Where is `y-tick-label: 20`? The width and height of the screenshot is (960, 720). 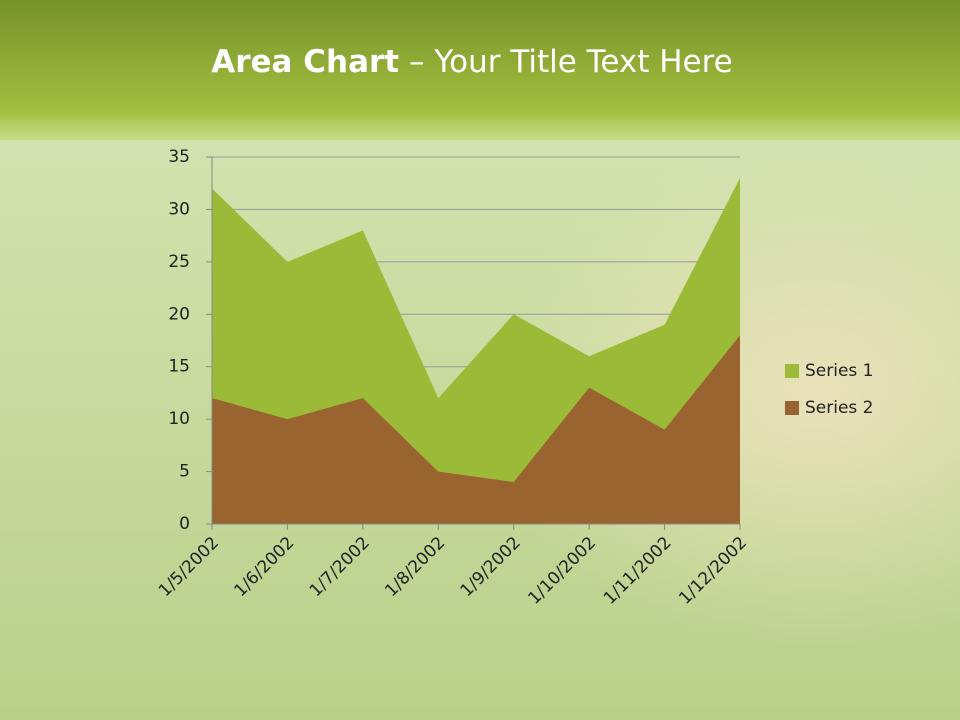
y-tick-label: 20 is located at coordinates (179, 314).